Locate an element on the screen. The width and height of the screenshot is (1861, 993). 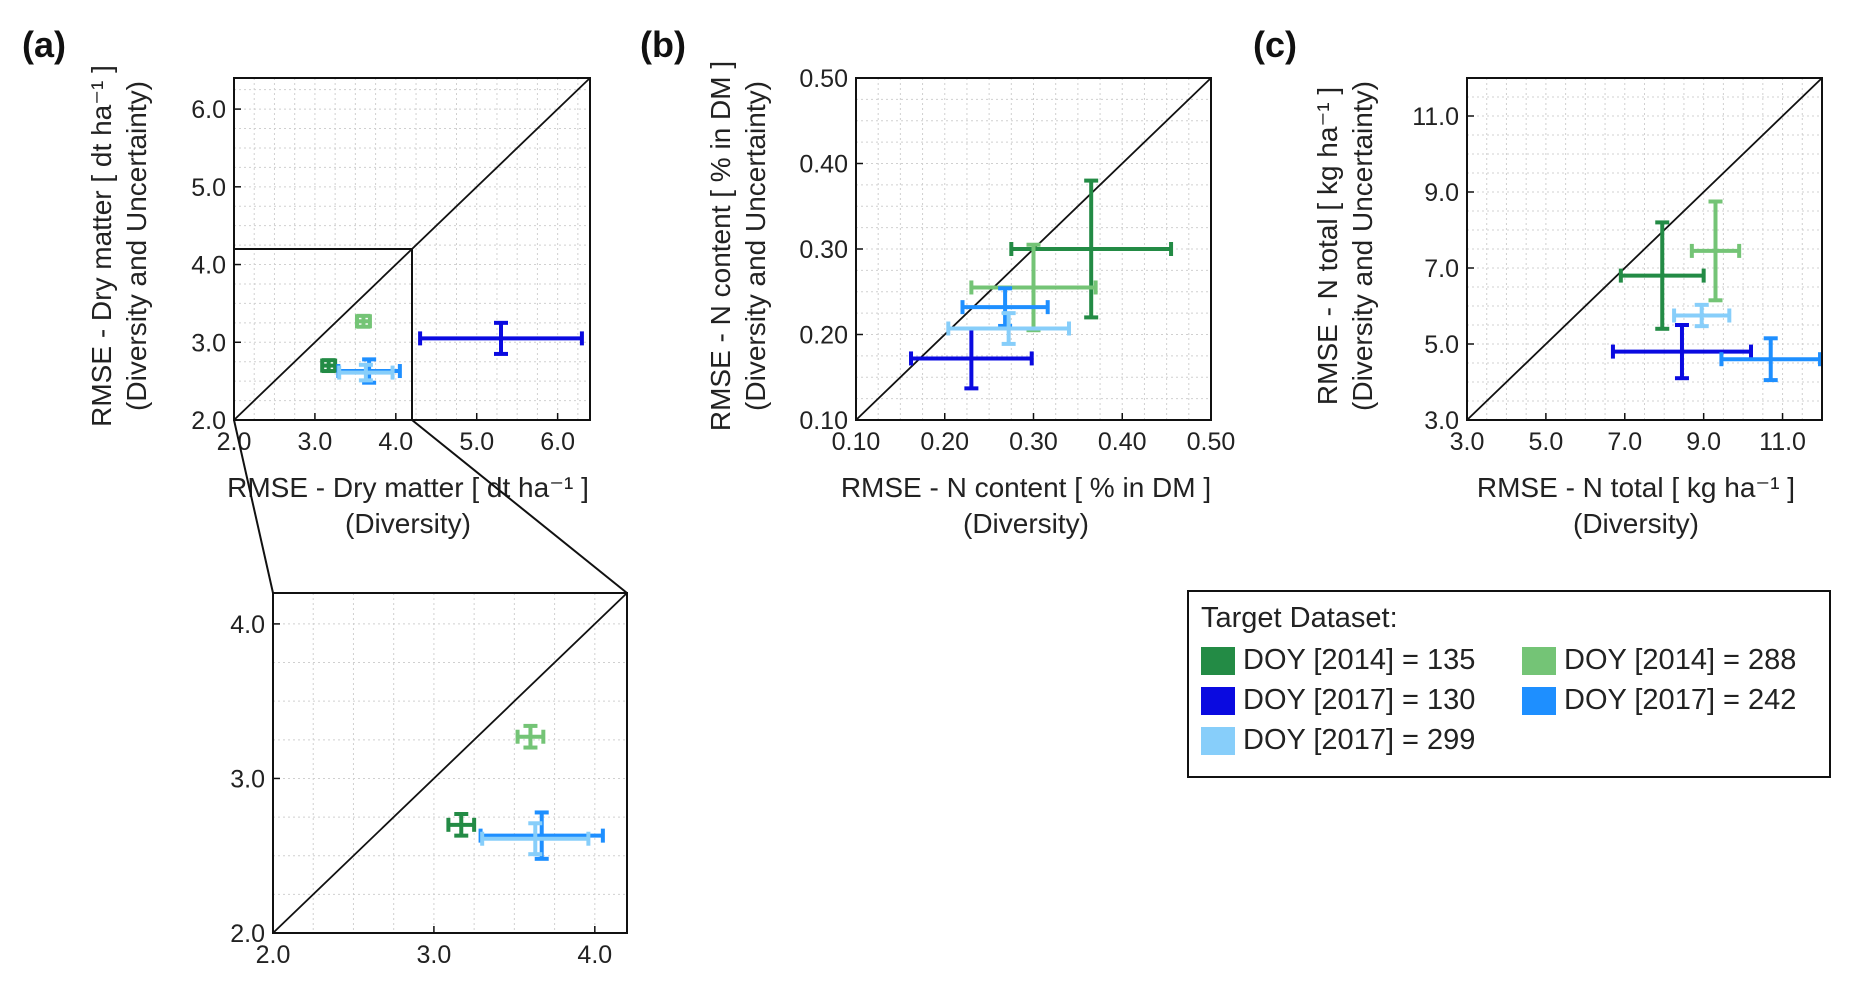
legend-item: DOY [2014] = 288 is located at coordinates (1659, 660).